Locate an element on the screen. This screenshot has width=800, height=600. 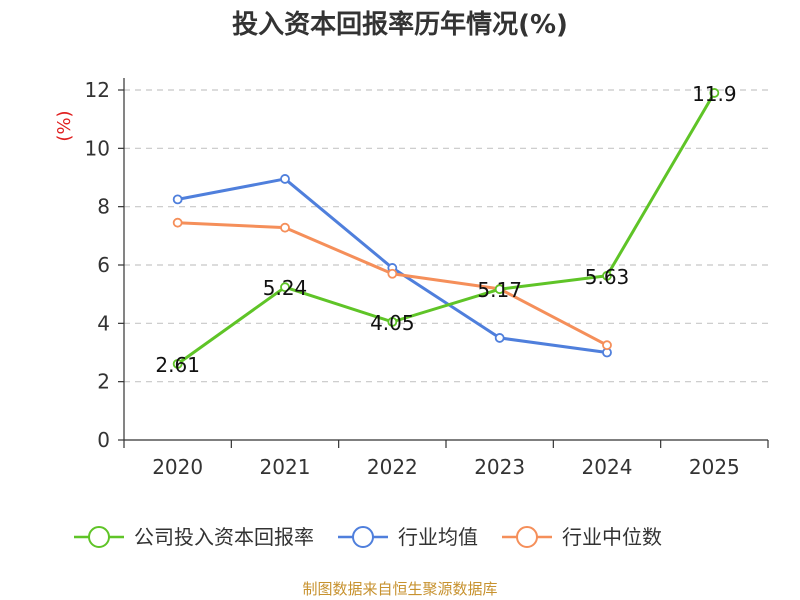
x-tick-label: 2024 is located at coordinates (607, 467).